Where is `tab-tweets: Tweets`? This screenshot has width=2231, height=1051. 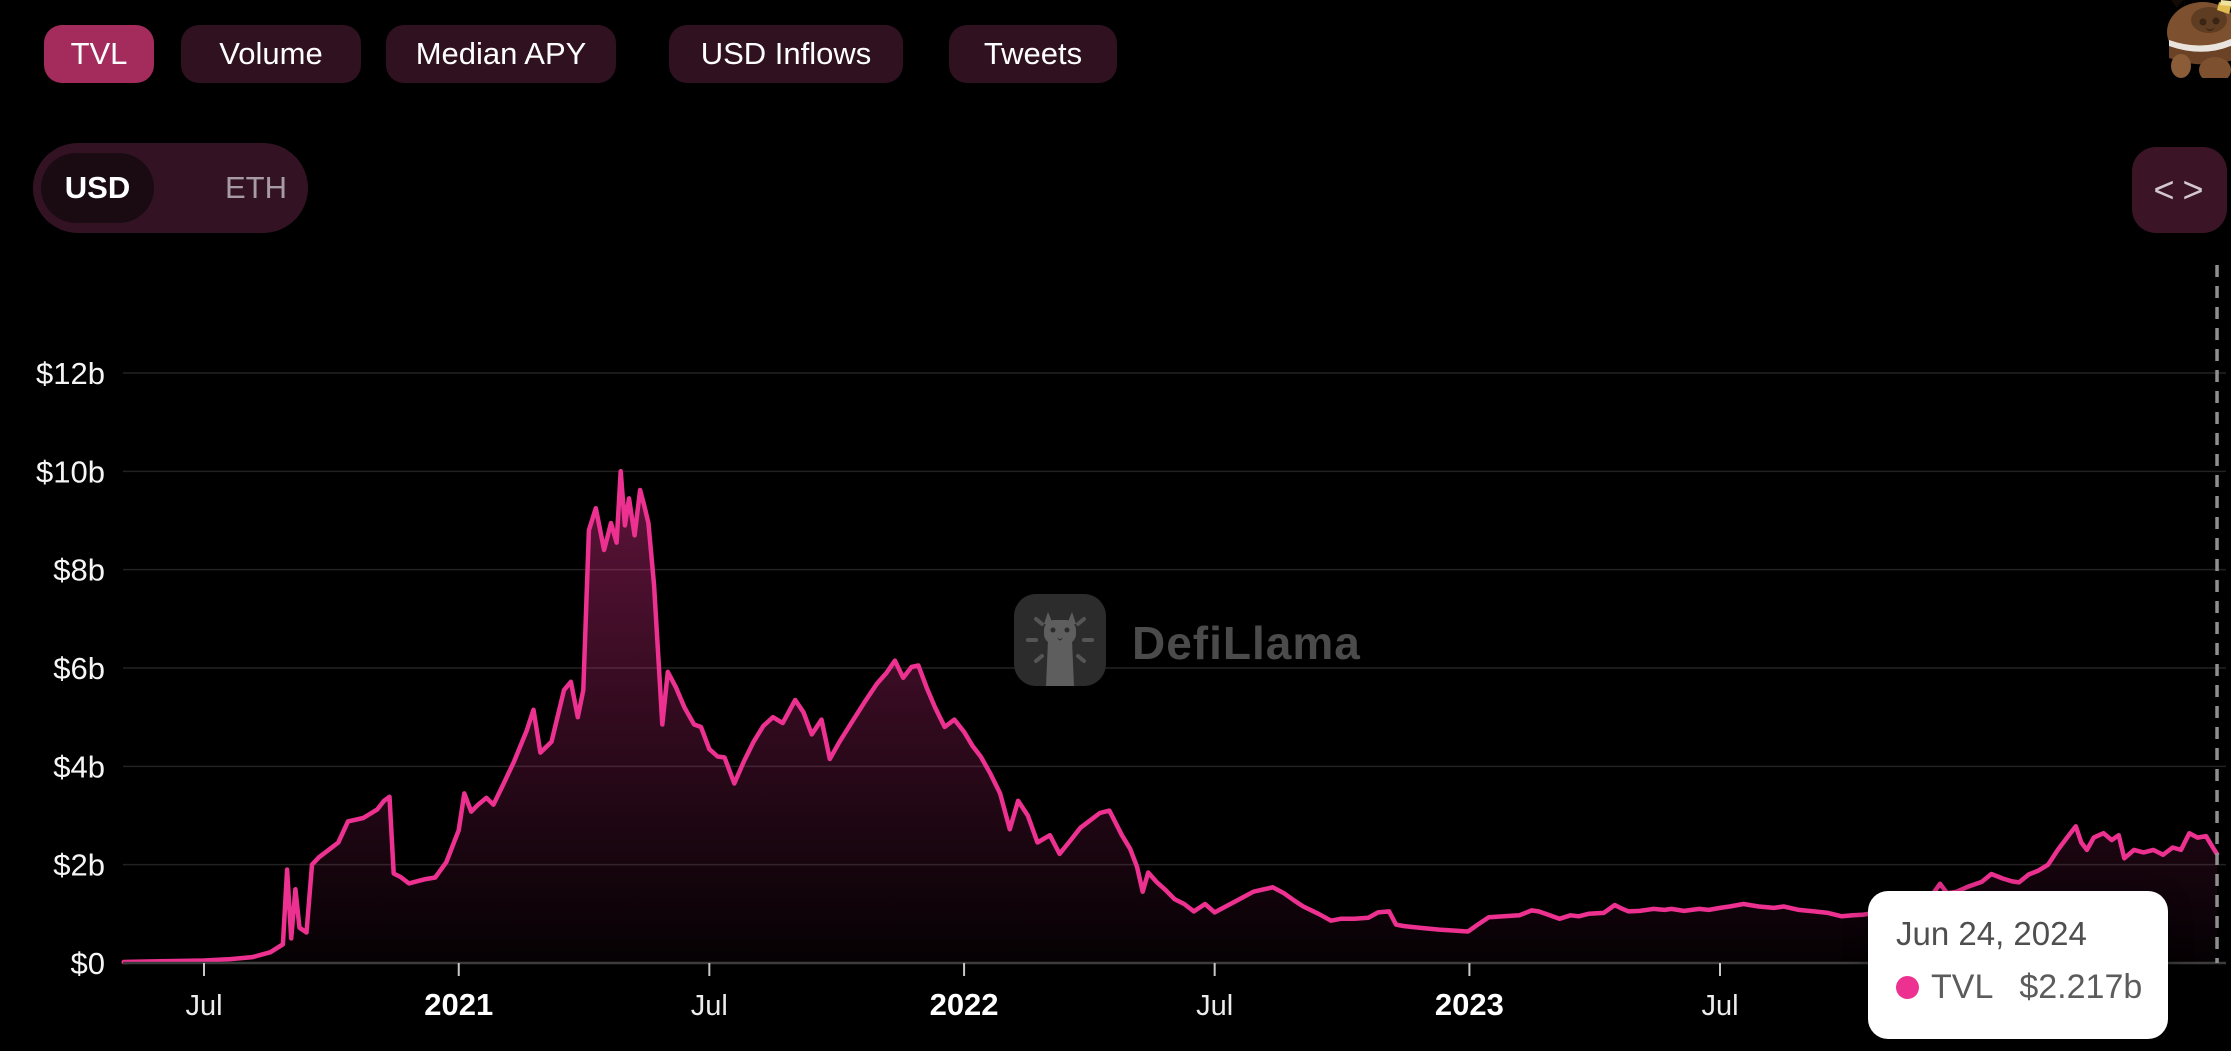 tab-tweets: Tweets is located at coordinates (1033, 54).